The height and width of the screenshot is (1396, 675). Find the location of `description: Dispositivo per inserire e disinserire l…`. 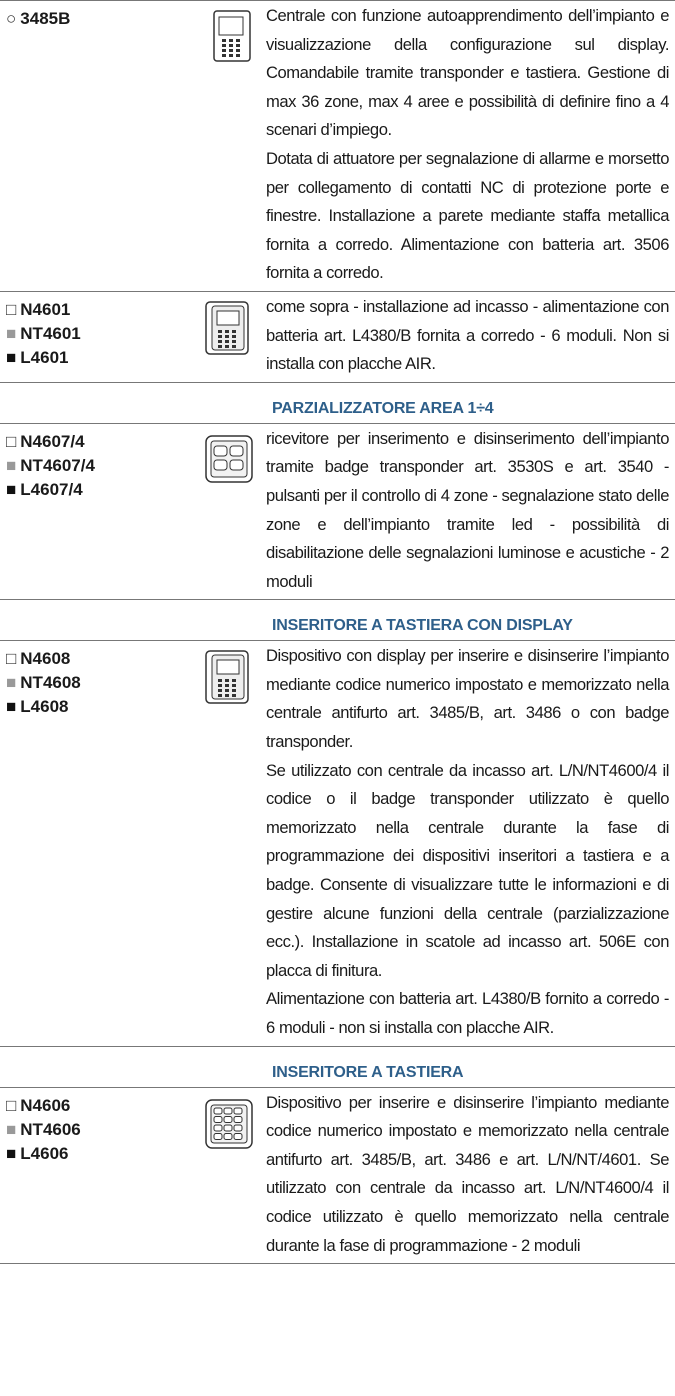

description: Dispositivo per inserire e disinserire l… is located at coordinates (467, 1176).